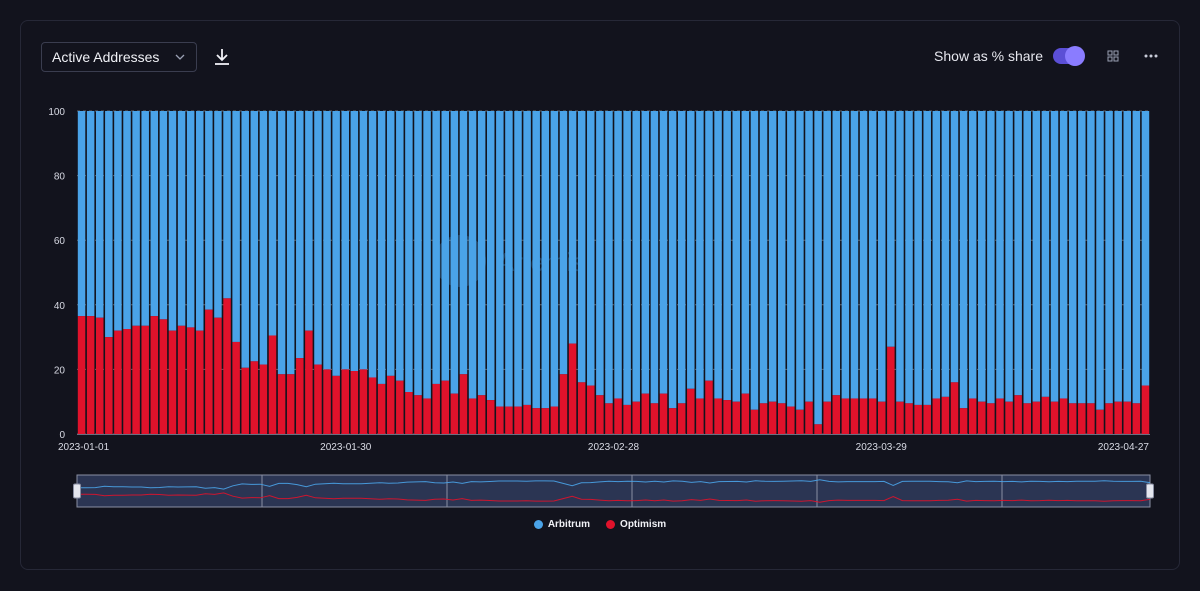 This screenshot has height=591, width=1200. What do you see at coordinates (346, 447) in the screenshot?
I see `x-tick-label: 2023-01-30` at bounding box center [346, 447].